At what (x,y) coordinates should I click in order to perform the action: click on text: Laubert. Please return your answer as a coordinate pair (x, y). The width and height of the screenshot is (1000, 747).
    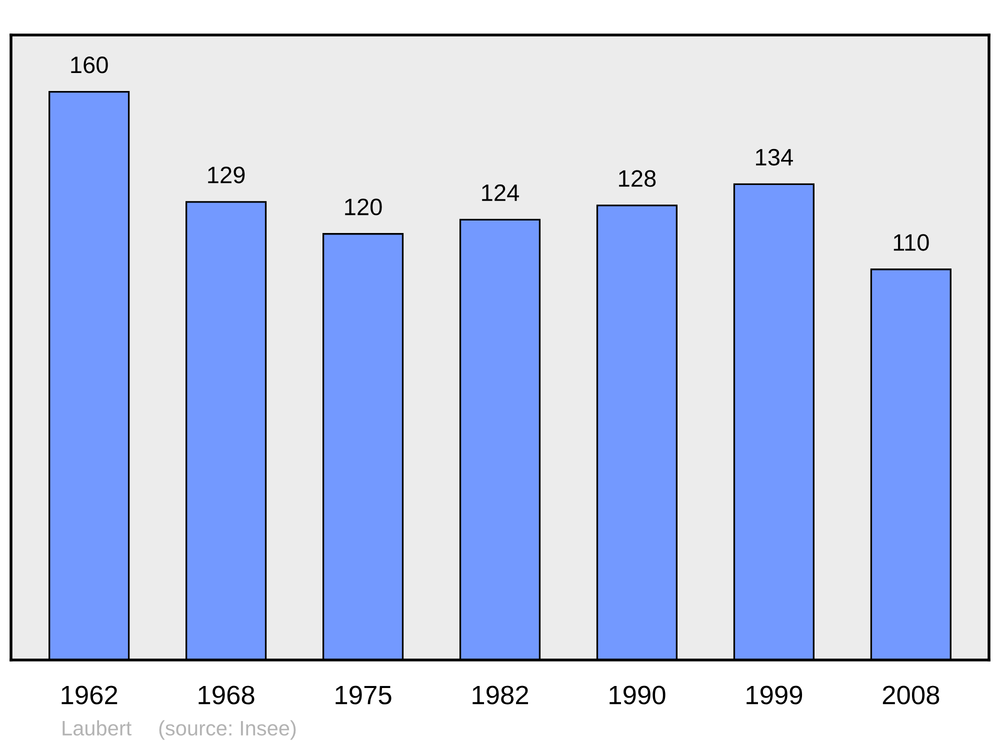
    Looking at the image, I should click on (97, 728).